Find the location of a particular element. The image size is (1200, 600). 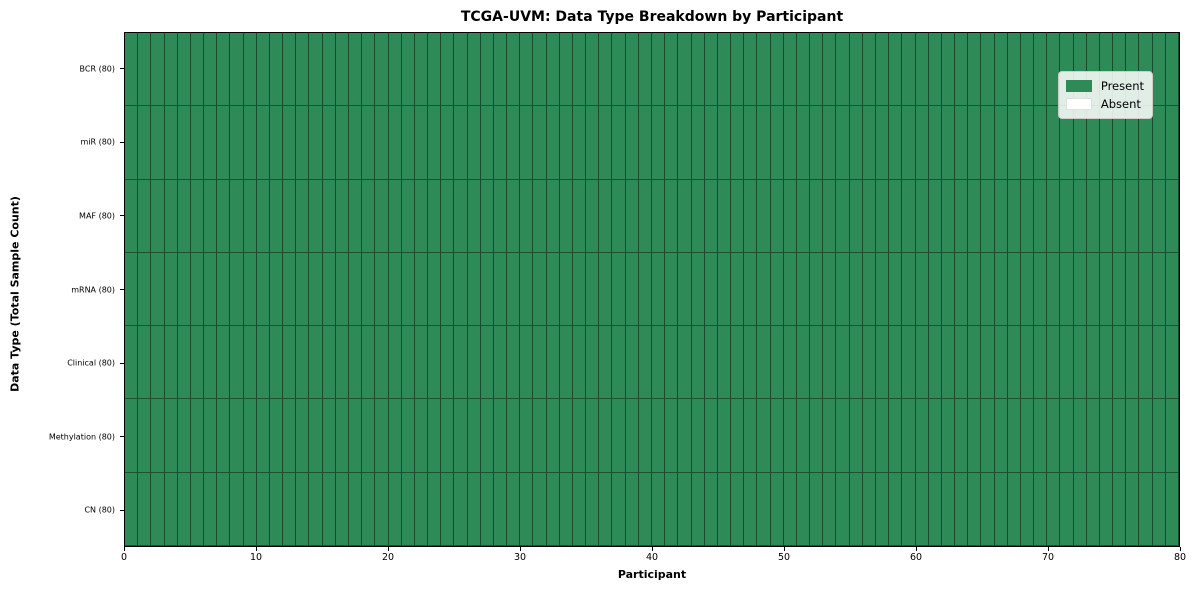

legend-item-absent: Absent is located at coordinates (1104, 104).